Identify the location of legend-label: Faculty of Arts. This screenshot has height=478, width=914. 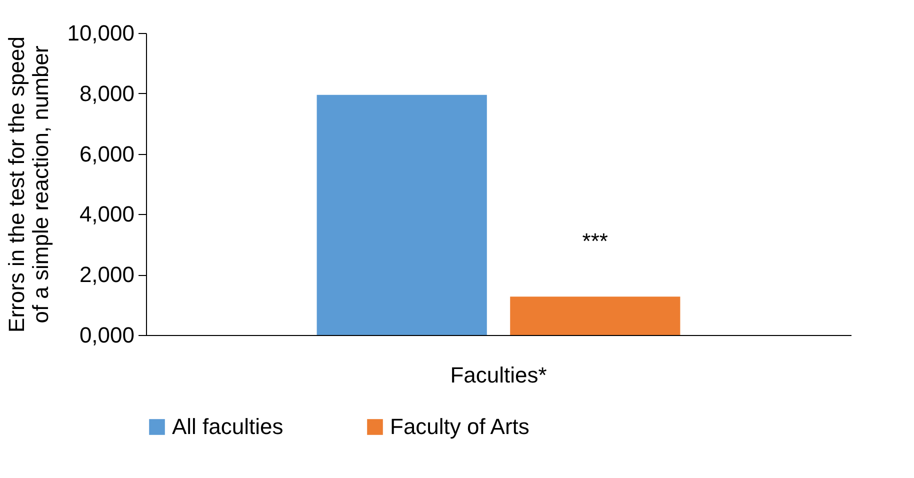
(460, 426).